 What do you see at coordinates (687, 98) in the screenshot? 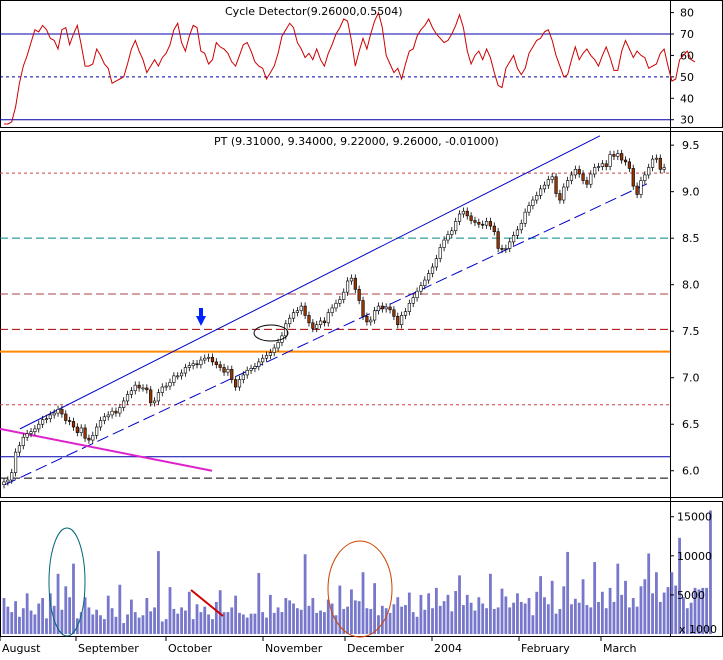
I see `indicator-y-tick-label: 40` at bounding box center [687, 98].